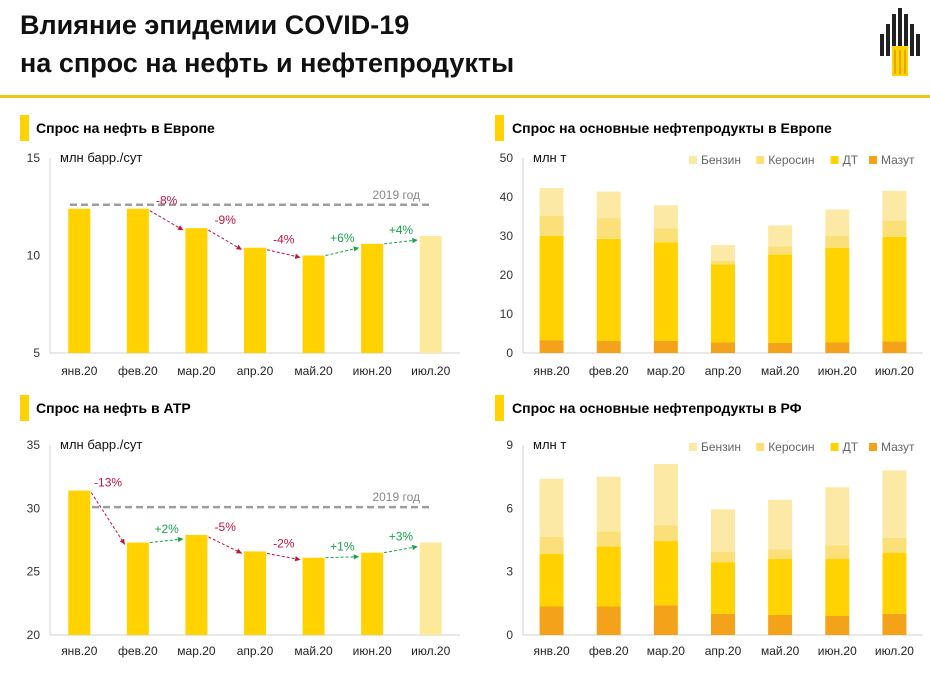 This screenshot has width=930, height=684. Describe the element at coordinates (267, 63) in the screenshot. I see `page-title-line2: на спрос на нефть и нефтепродукты` at that location.